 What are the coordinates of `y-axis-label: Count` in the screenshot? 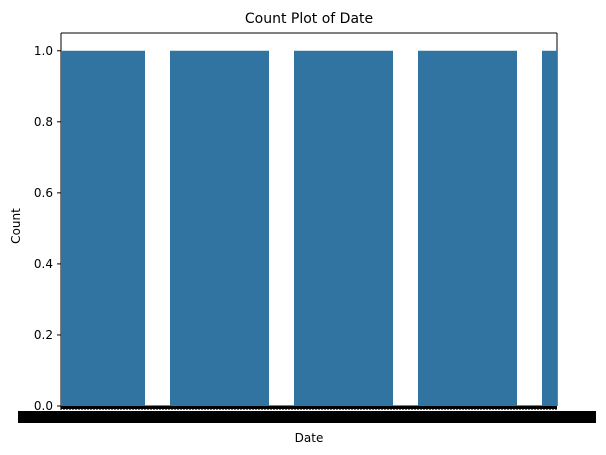 It's located at (16, 226).